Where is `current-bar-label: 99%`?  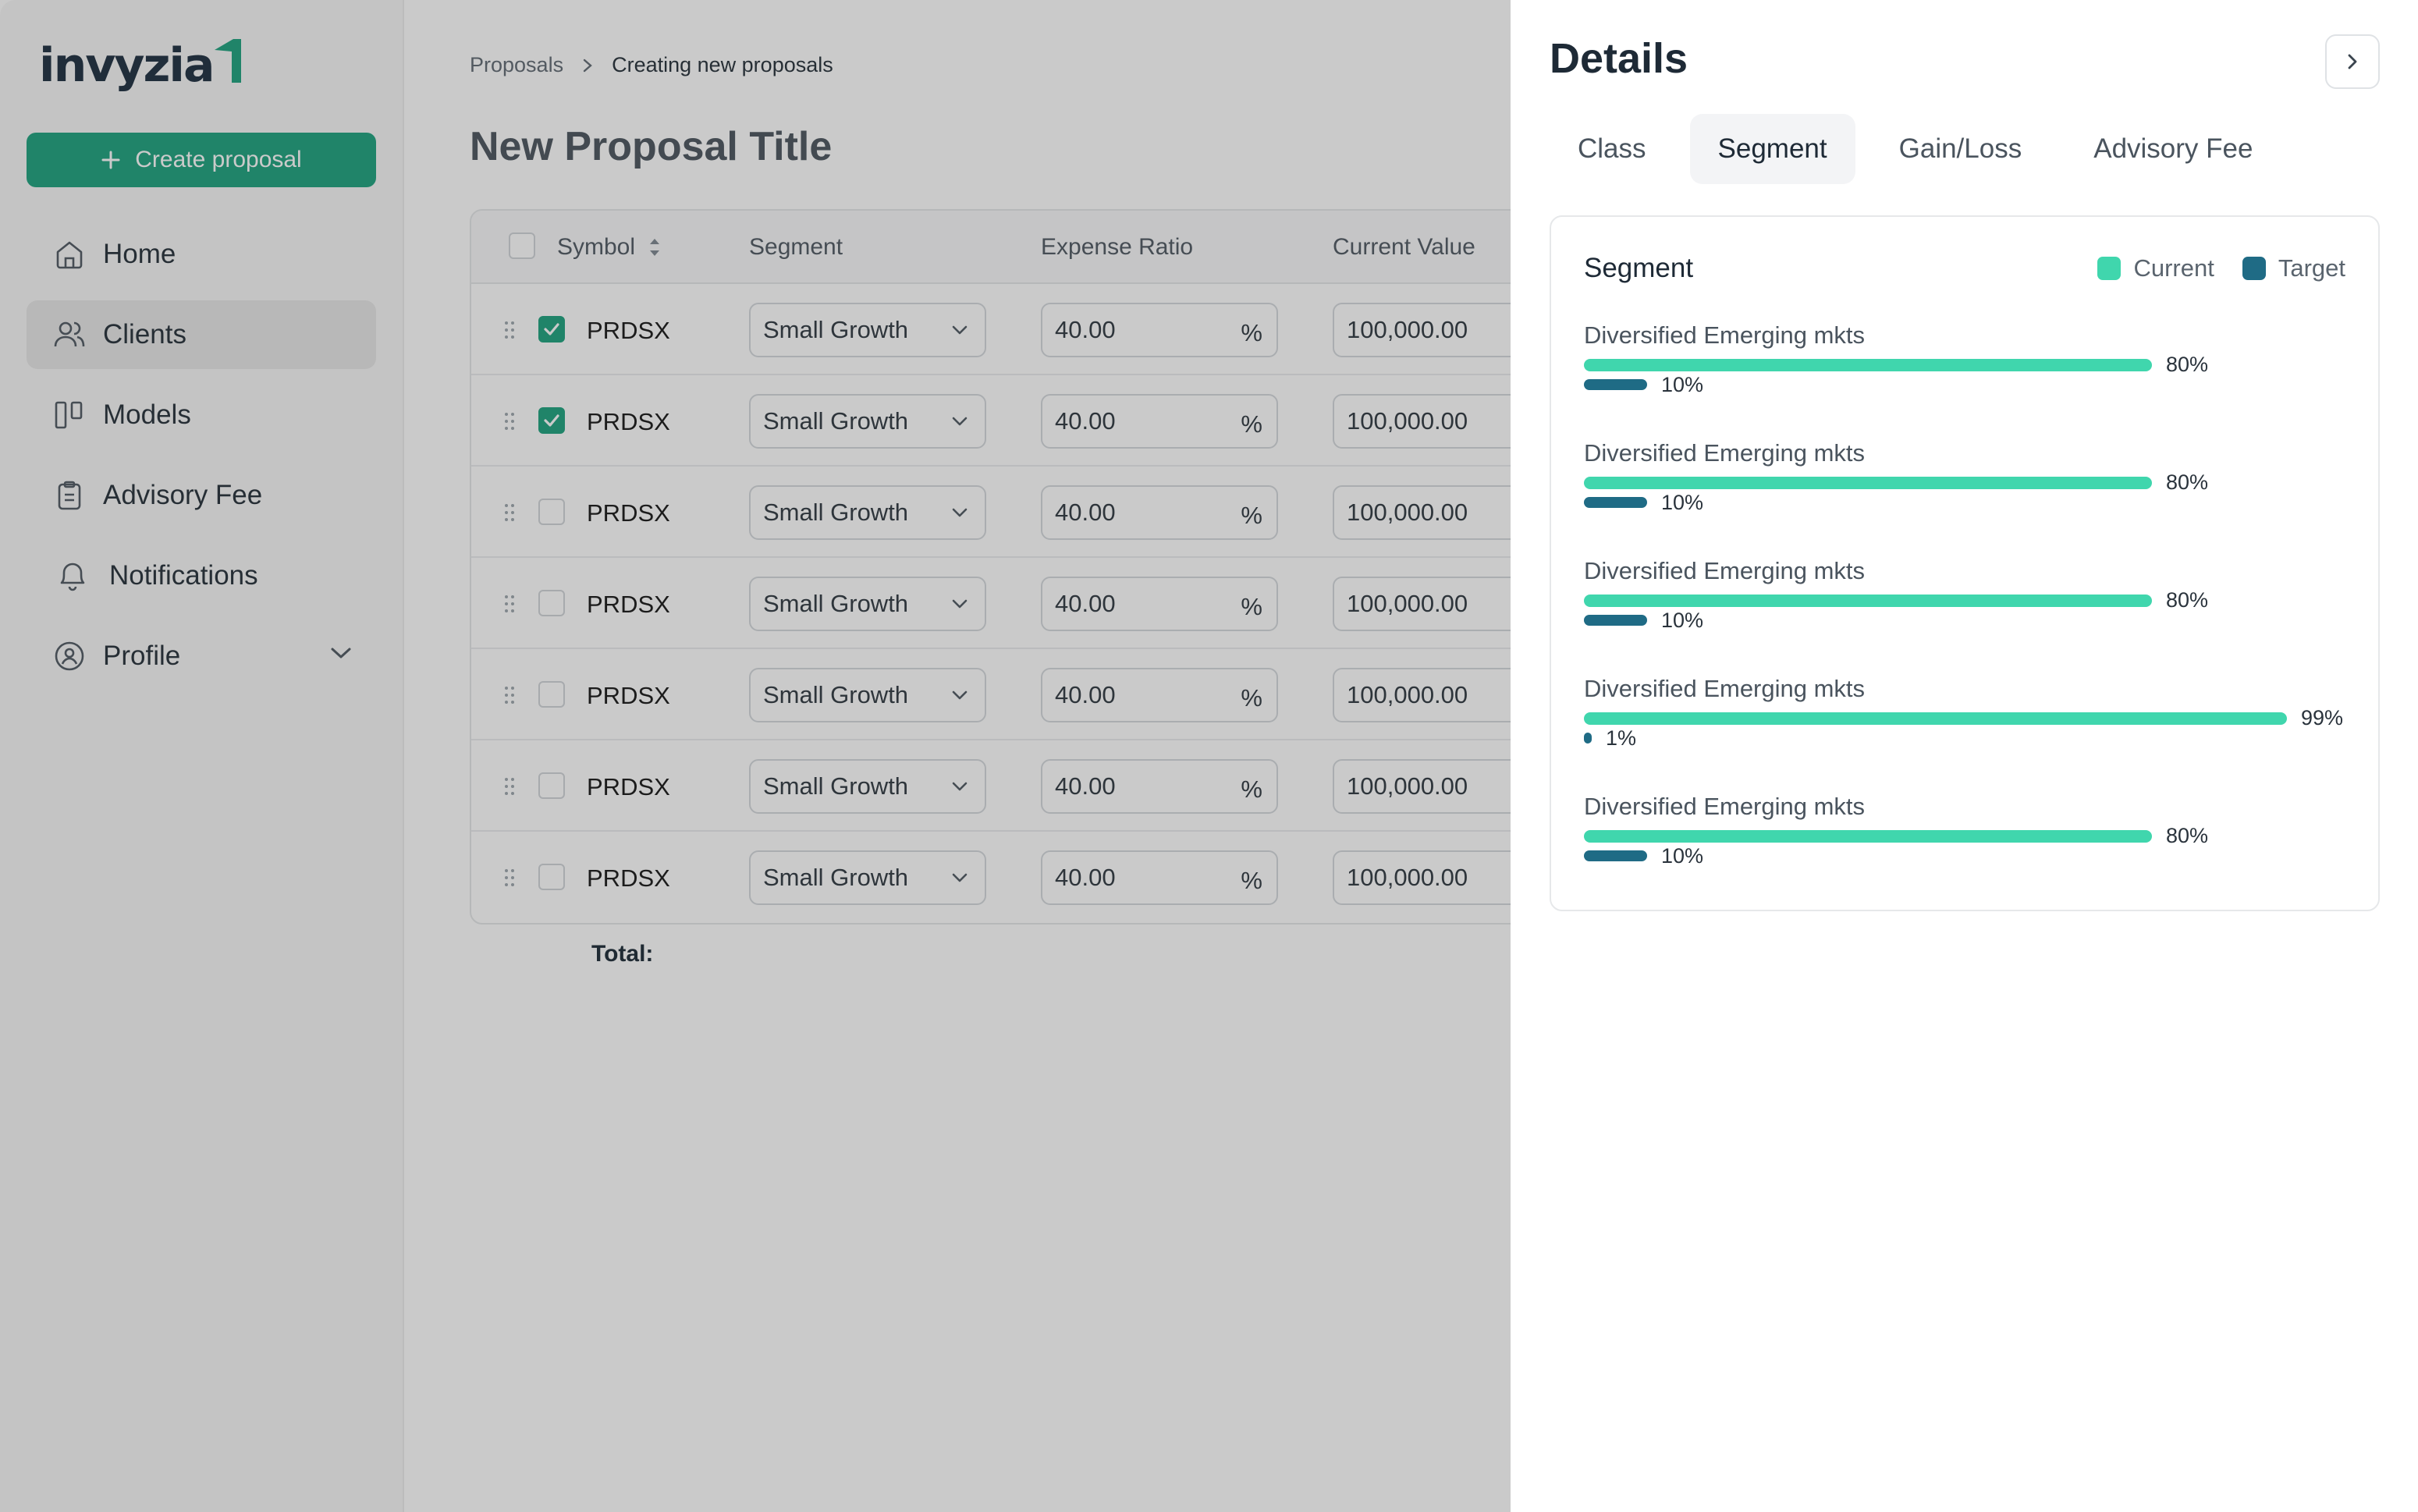 current-bar-label: 99% is located at coordinates (2322, 717).